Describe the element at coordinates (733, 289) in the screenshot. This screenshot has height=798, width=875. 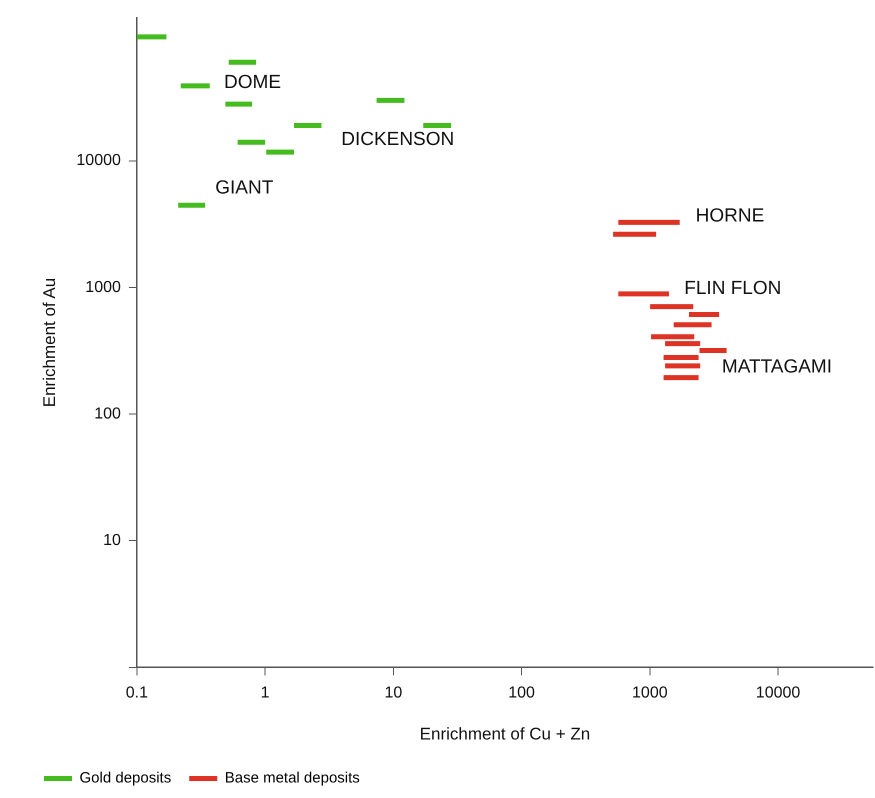
I see `annotation: FLIN FLON` at that location.